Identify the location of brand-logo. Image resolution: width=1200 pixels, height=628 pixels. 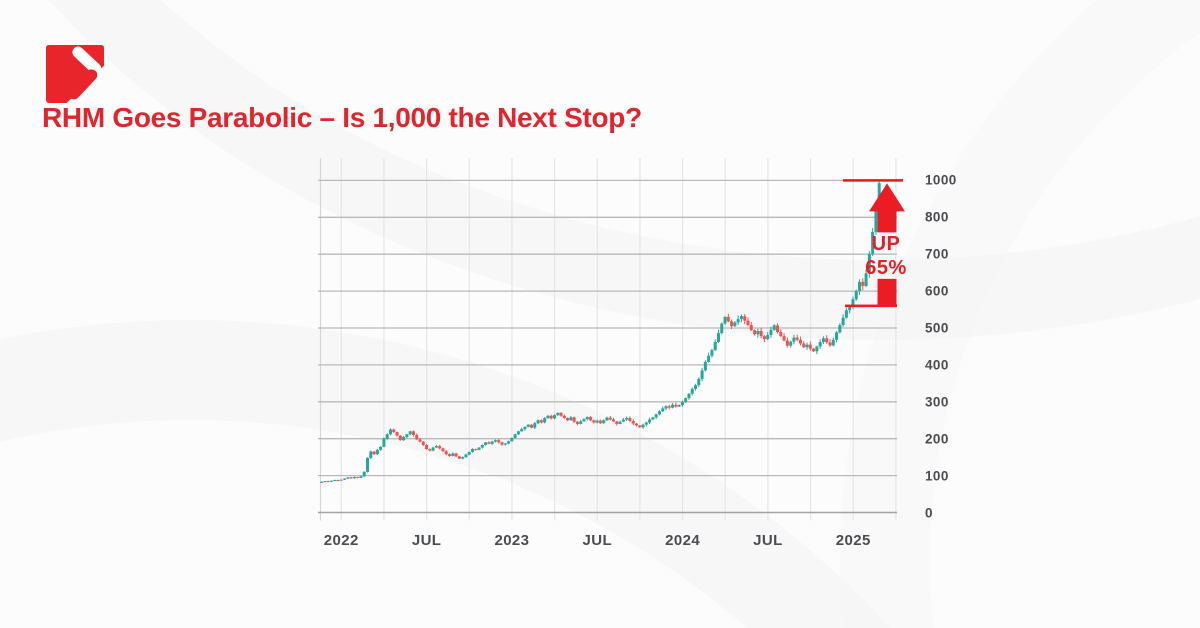
(75, 74).